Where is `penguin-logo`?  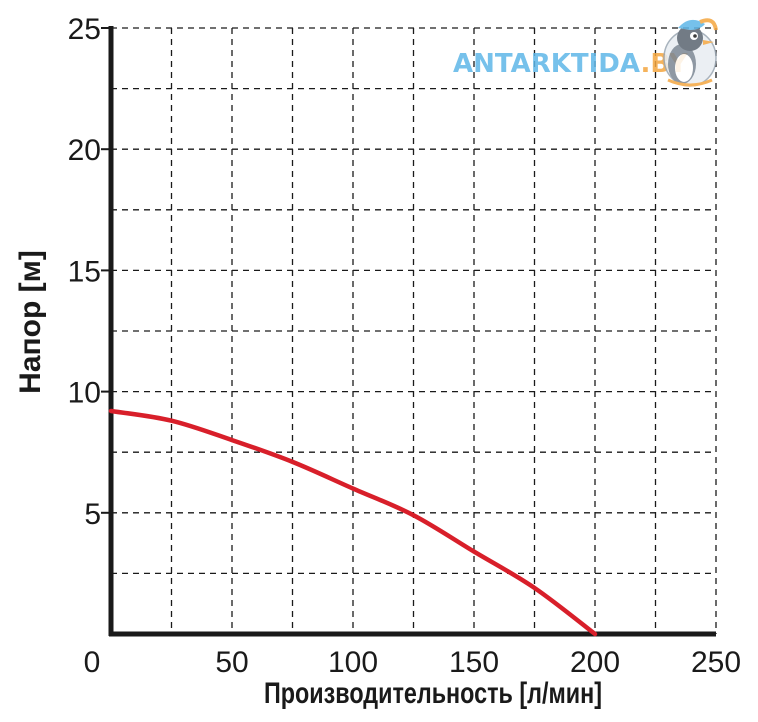 penguin-logo is located at coordinates (690, 52).